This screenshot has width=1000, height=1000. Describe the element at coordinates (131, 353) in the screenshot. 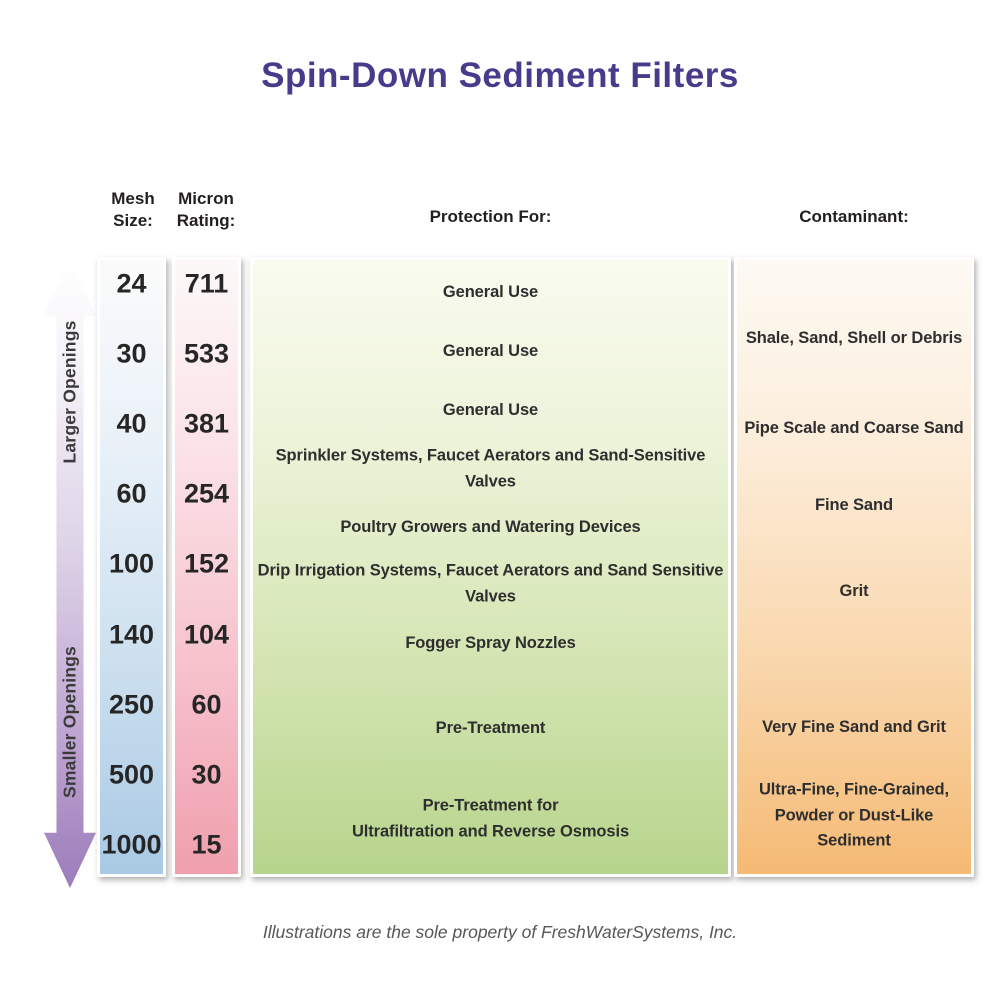

I see `mesh-value: 30` at that location.